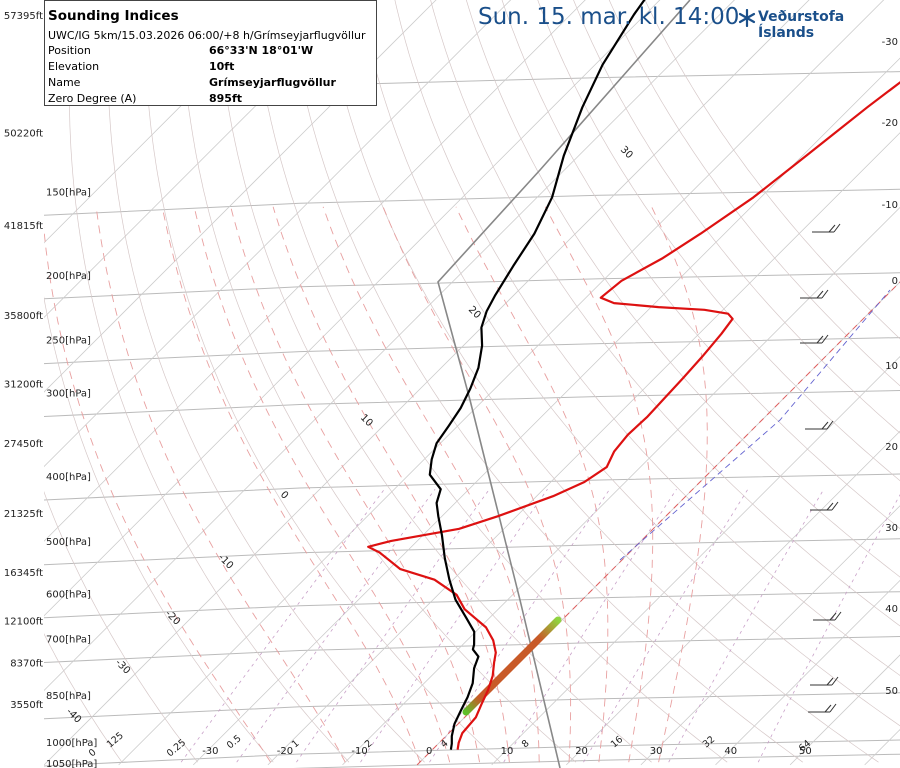 The width and height of the screenshot is (900, 768). Describe the element at coordinates (122, 666) in the screenshot. I see `isotherm-inline-label: -30` at that location.